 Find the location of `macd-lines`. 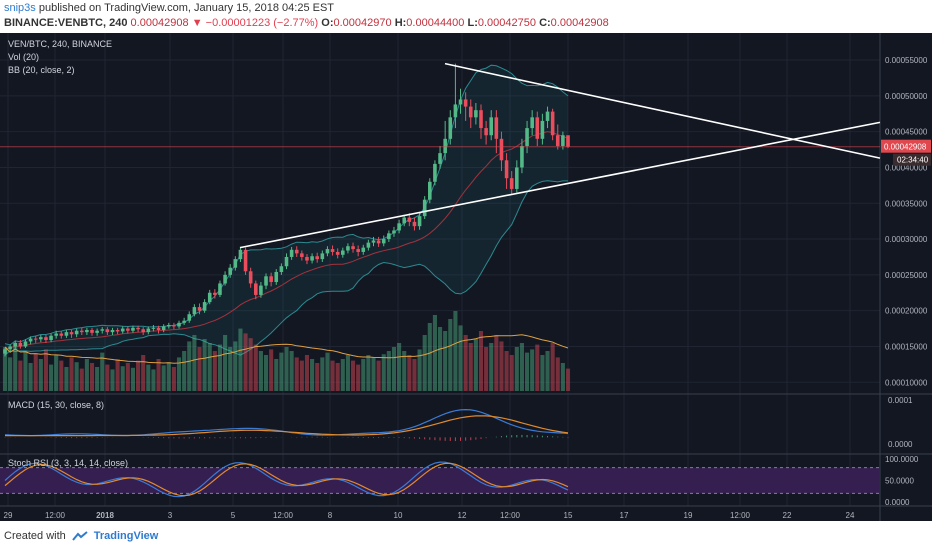

macd-lines is located at coordinates (286, 425).